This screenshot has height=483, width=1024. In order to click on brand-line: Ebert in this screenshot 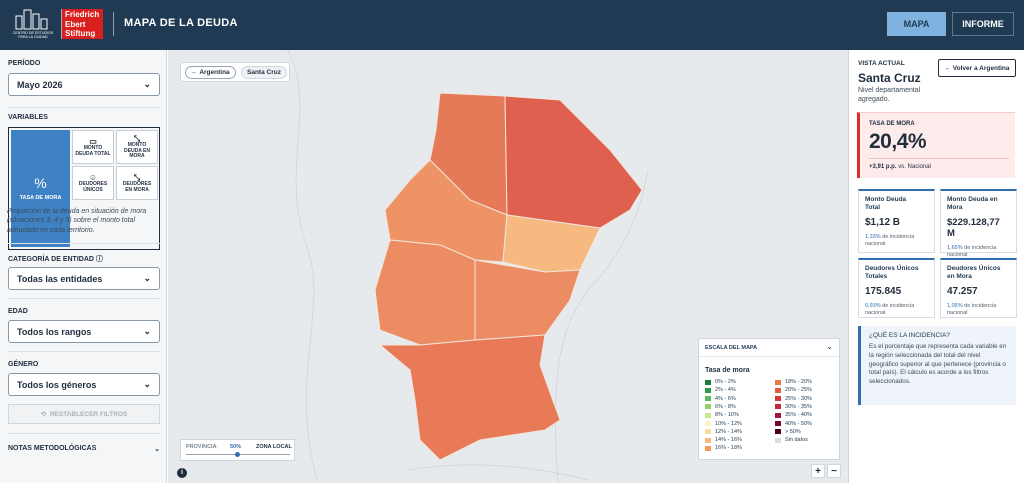, I will do `click(75, 24)`.